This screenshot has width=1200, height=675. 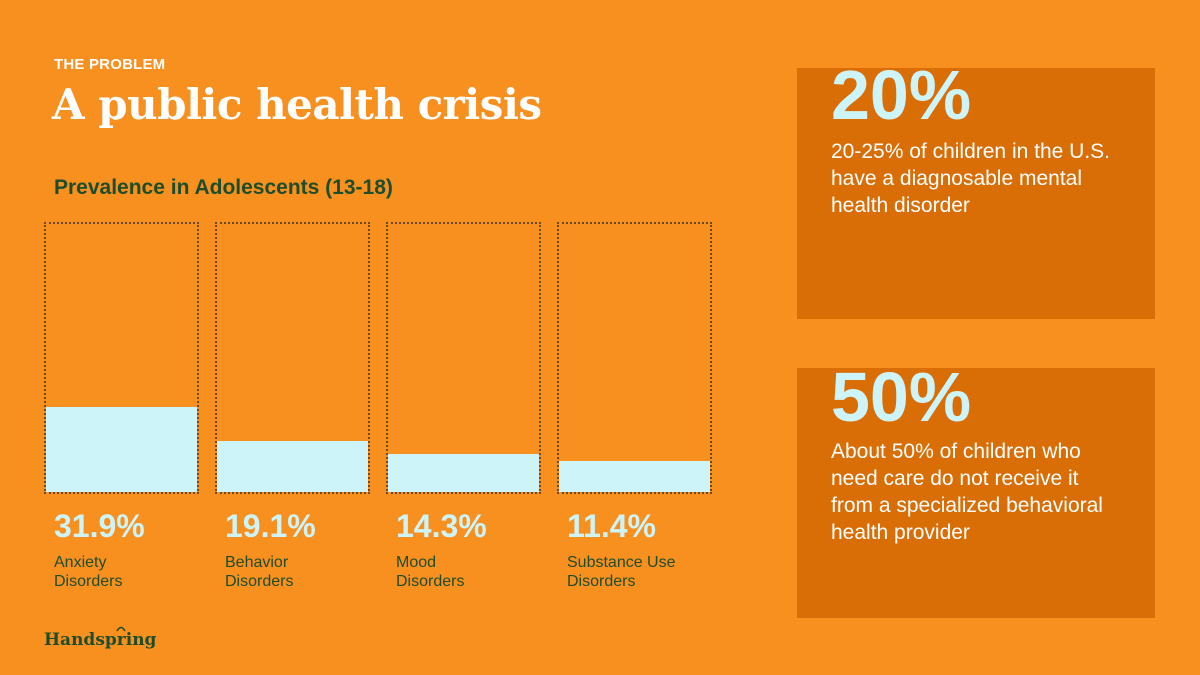 I want to click on bar-mood-disorders, so click(x=463, y=473).